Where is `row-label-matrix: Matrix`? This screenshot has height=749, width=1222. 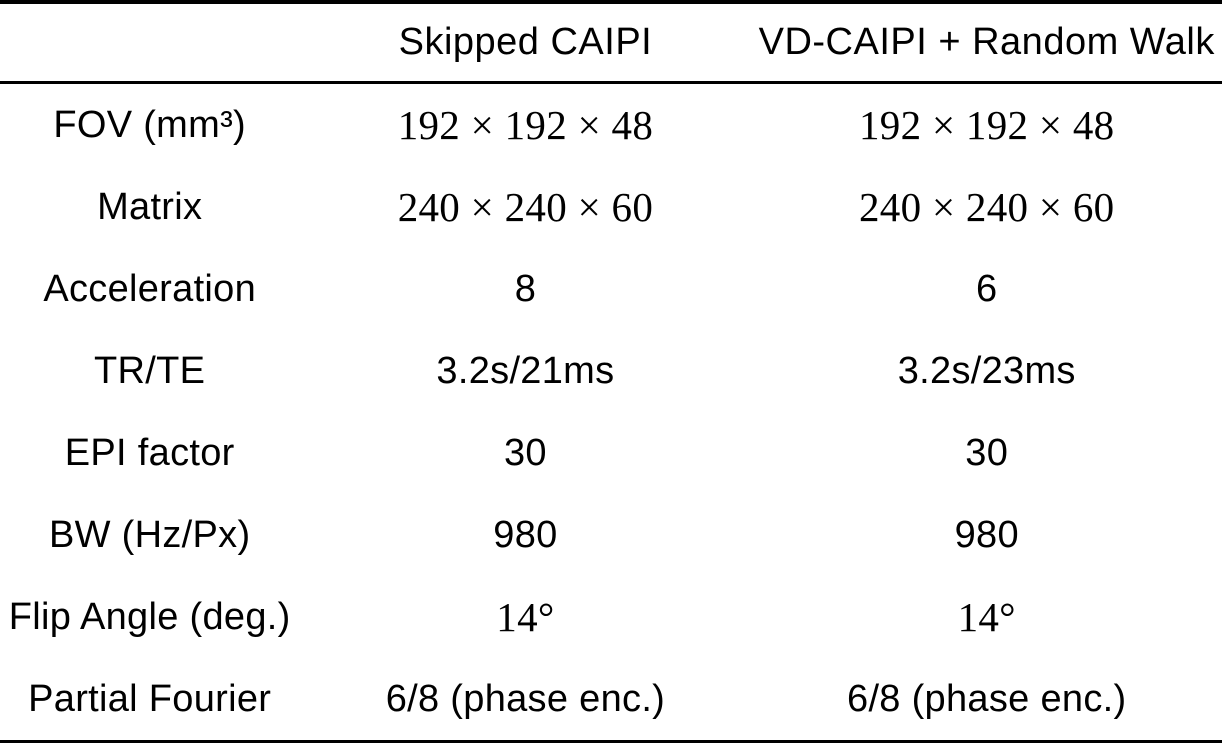 row-label-matrix: Matrix is located at coordinates (150, 206).